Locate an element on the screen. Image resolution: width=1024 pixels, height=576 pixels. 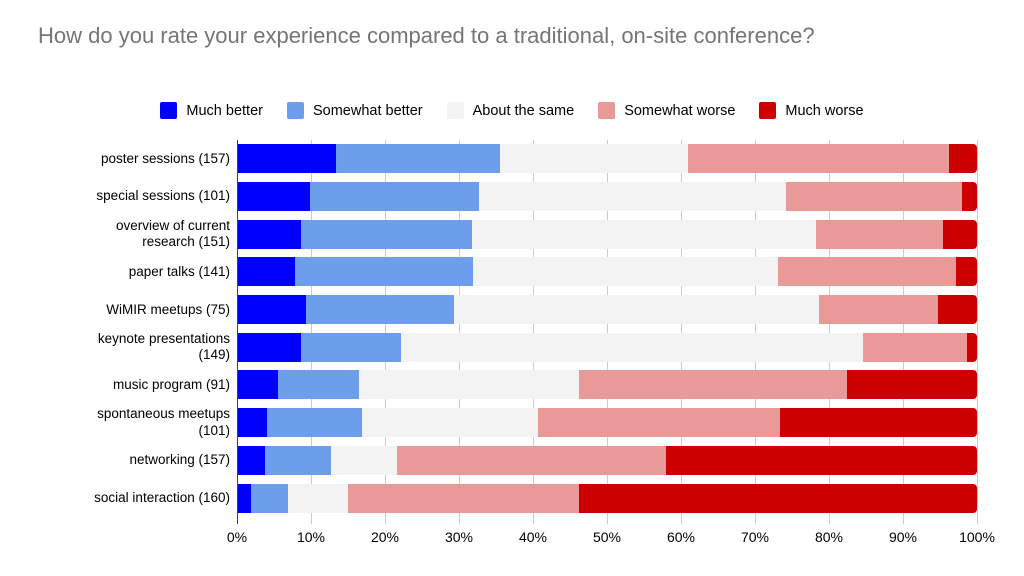
category-label: WiMIR meetups (75) is located at coordinates (168, 309).